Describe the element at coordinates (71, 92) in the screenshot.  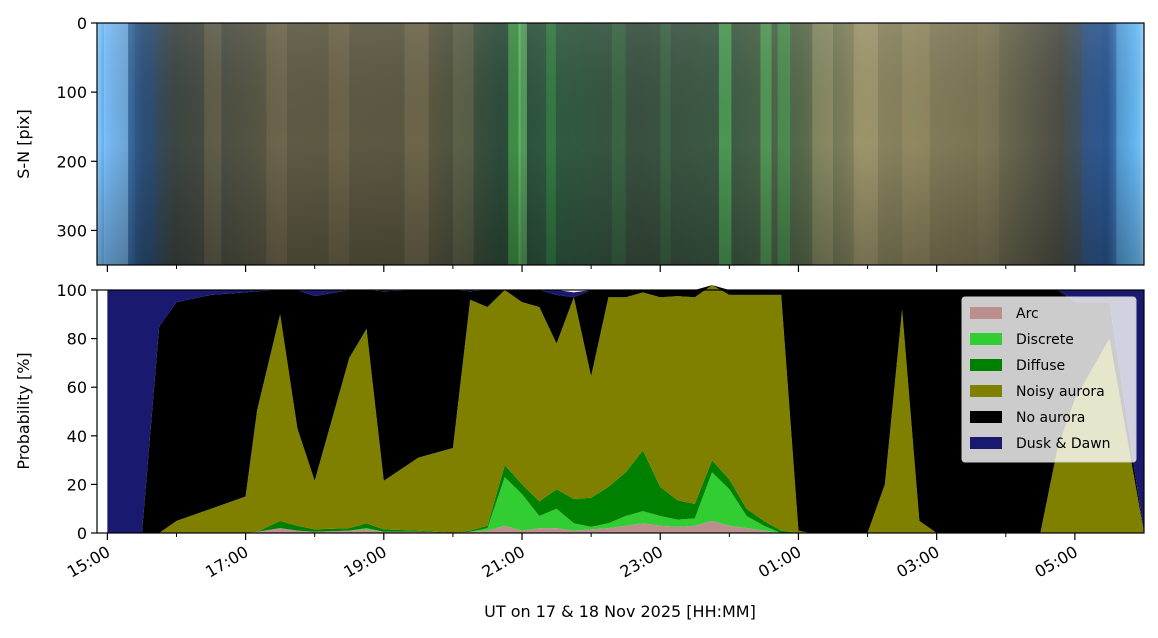
I see `keogram-ytick-label: 100` at that location.